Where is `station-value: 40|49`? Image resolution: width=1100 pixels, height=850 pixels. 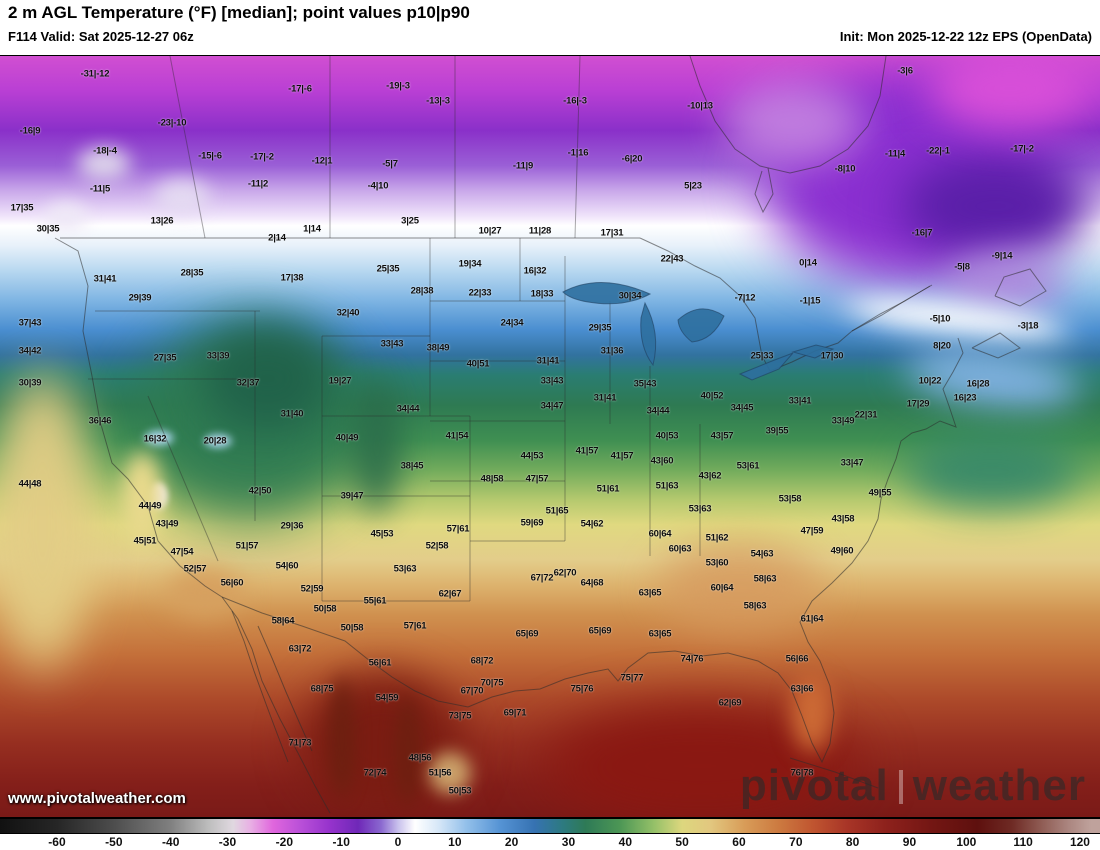 station-value: 40|49 is located at coordinates (347, 438).